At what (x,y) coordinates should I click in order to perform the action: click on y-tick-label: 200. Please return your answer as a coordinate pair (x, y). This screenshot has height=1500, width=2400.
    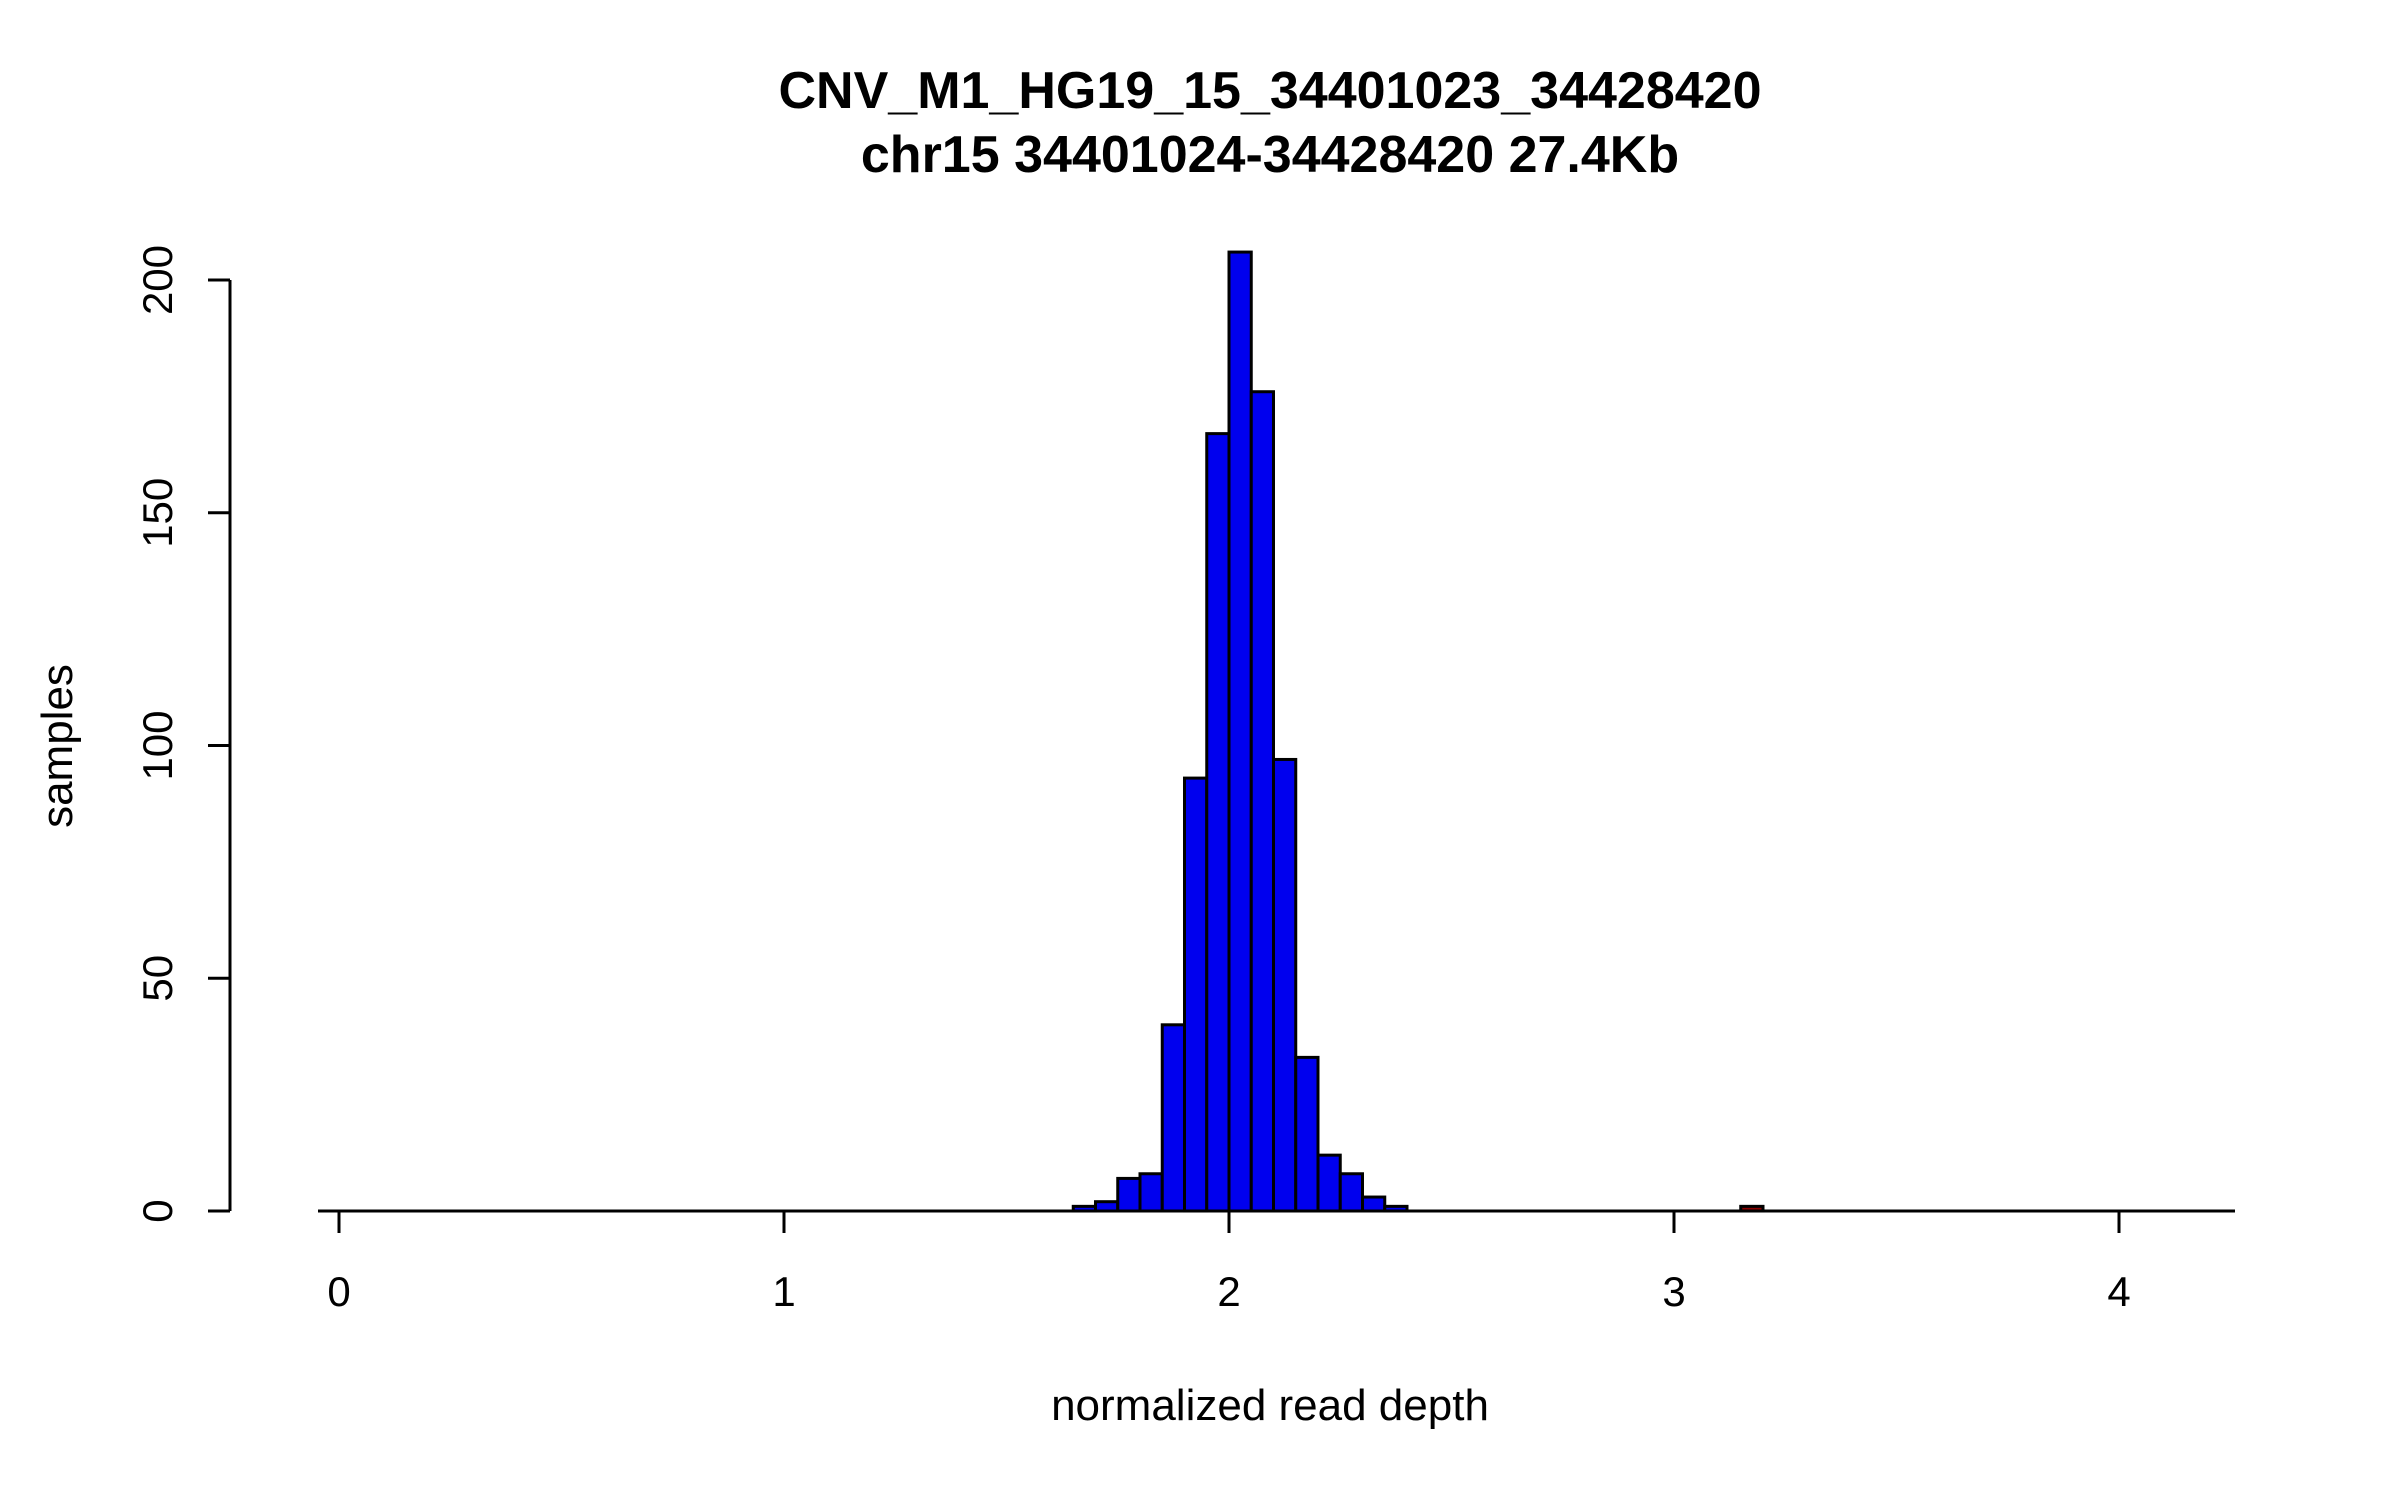
    Looking at the image, I should click on (157, 280).